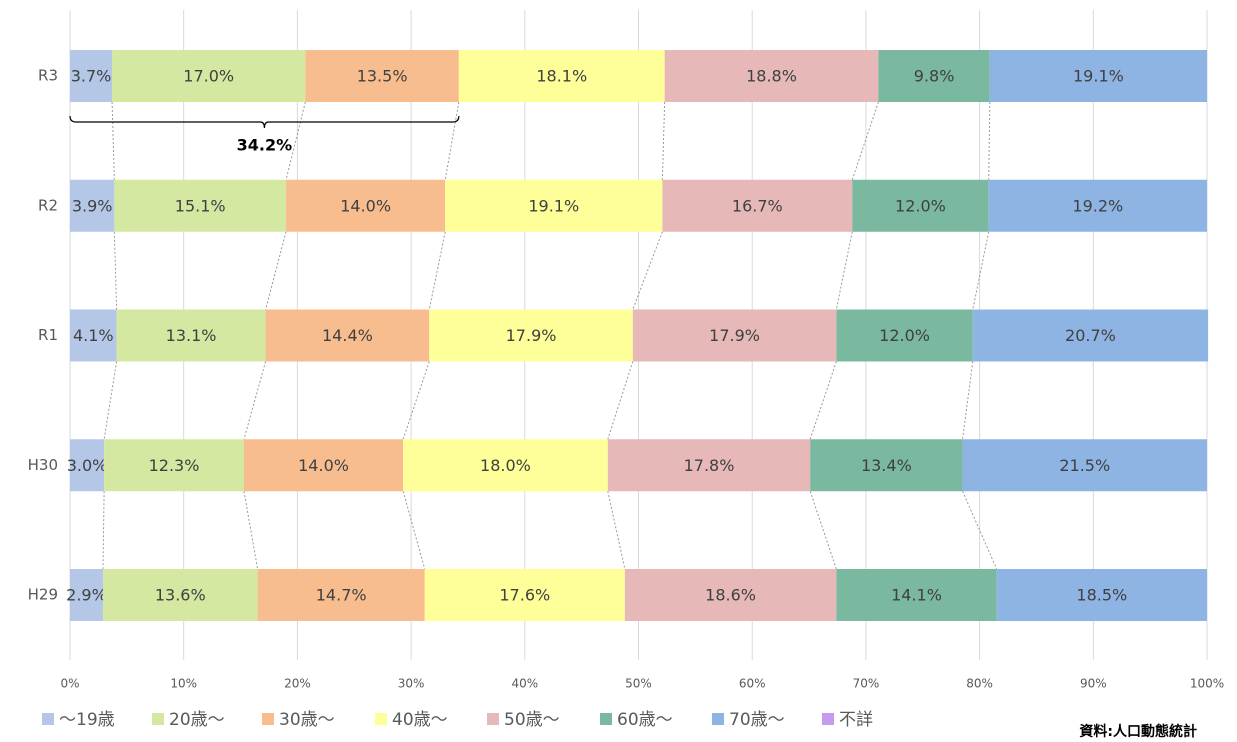  What do you see at coordinates (297, 684) in the screenshot?
I see `x-tick-label: 20%` at bounding box center [297, 684].